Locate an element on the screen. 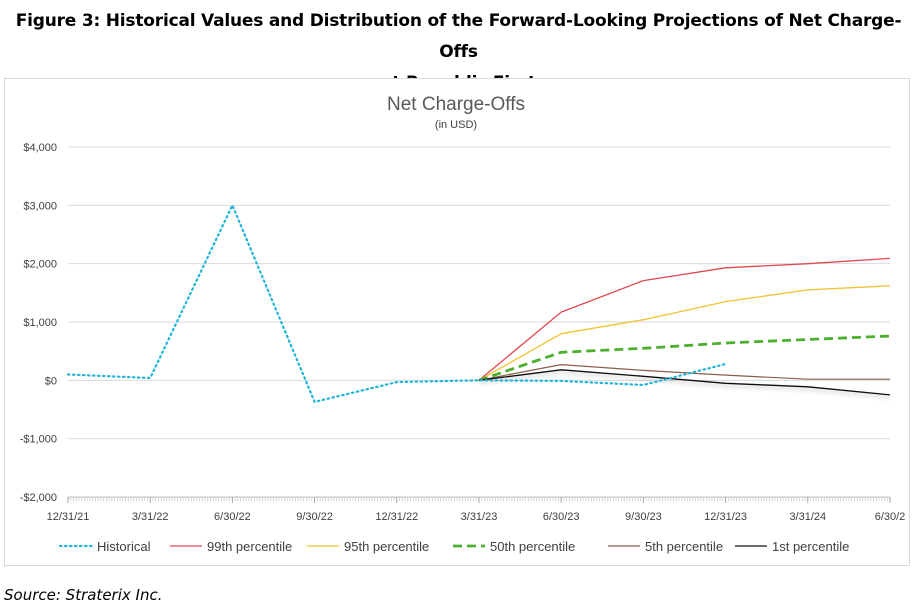 Image resolution: width=917 pixels, height=610 pixels. series-line-50th-percentile is located at coordinates (684, 358).